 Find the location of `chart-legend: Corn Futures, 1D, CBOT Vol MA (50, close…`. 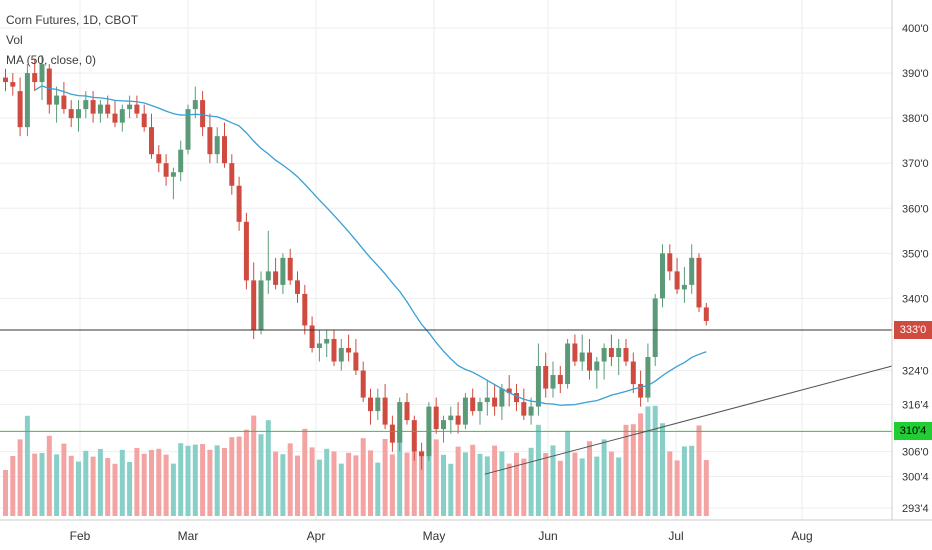

chart-legend: Corn Futures, 1D, CBOT Vol MA (50, close… is located at coordinates (72, 40).